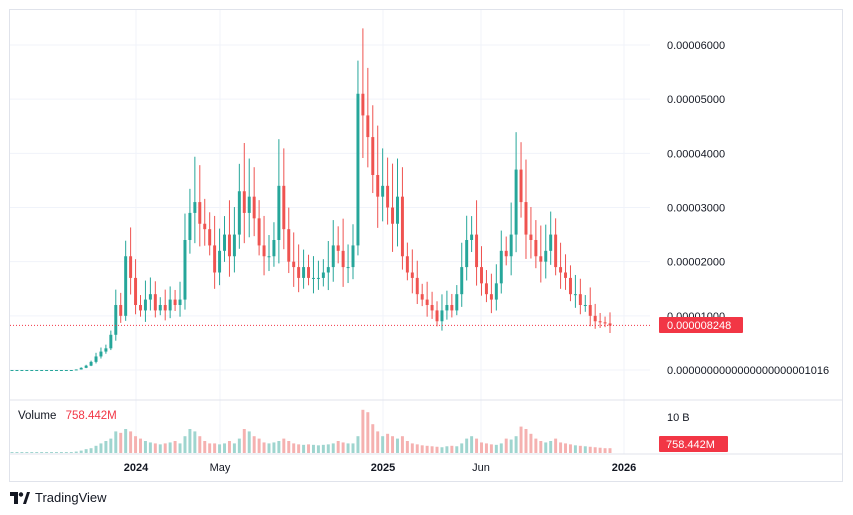 Image resolution: width=853 pixels, height=515 pixels. I want to click on volume-legend-value: 758.442M, so click(91, 416).